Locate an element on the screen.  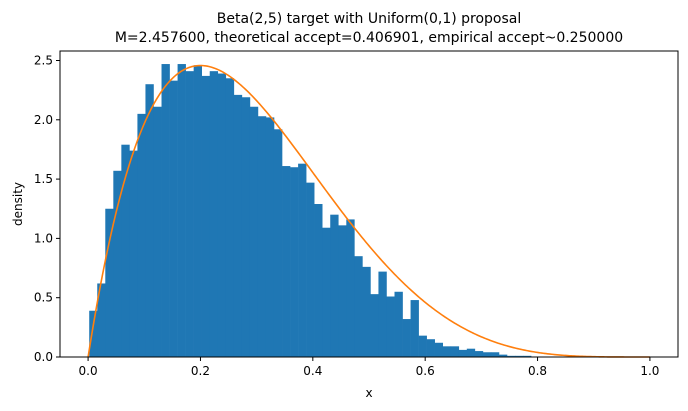
y-tick-label: 1.5 is located at coordinates (43, 179).